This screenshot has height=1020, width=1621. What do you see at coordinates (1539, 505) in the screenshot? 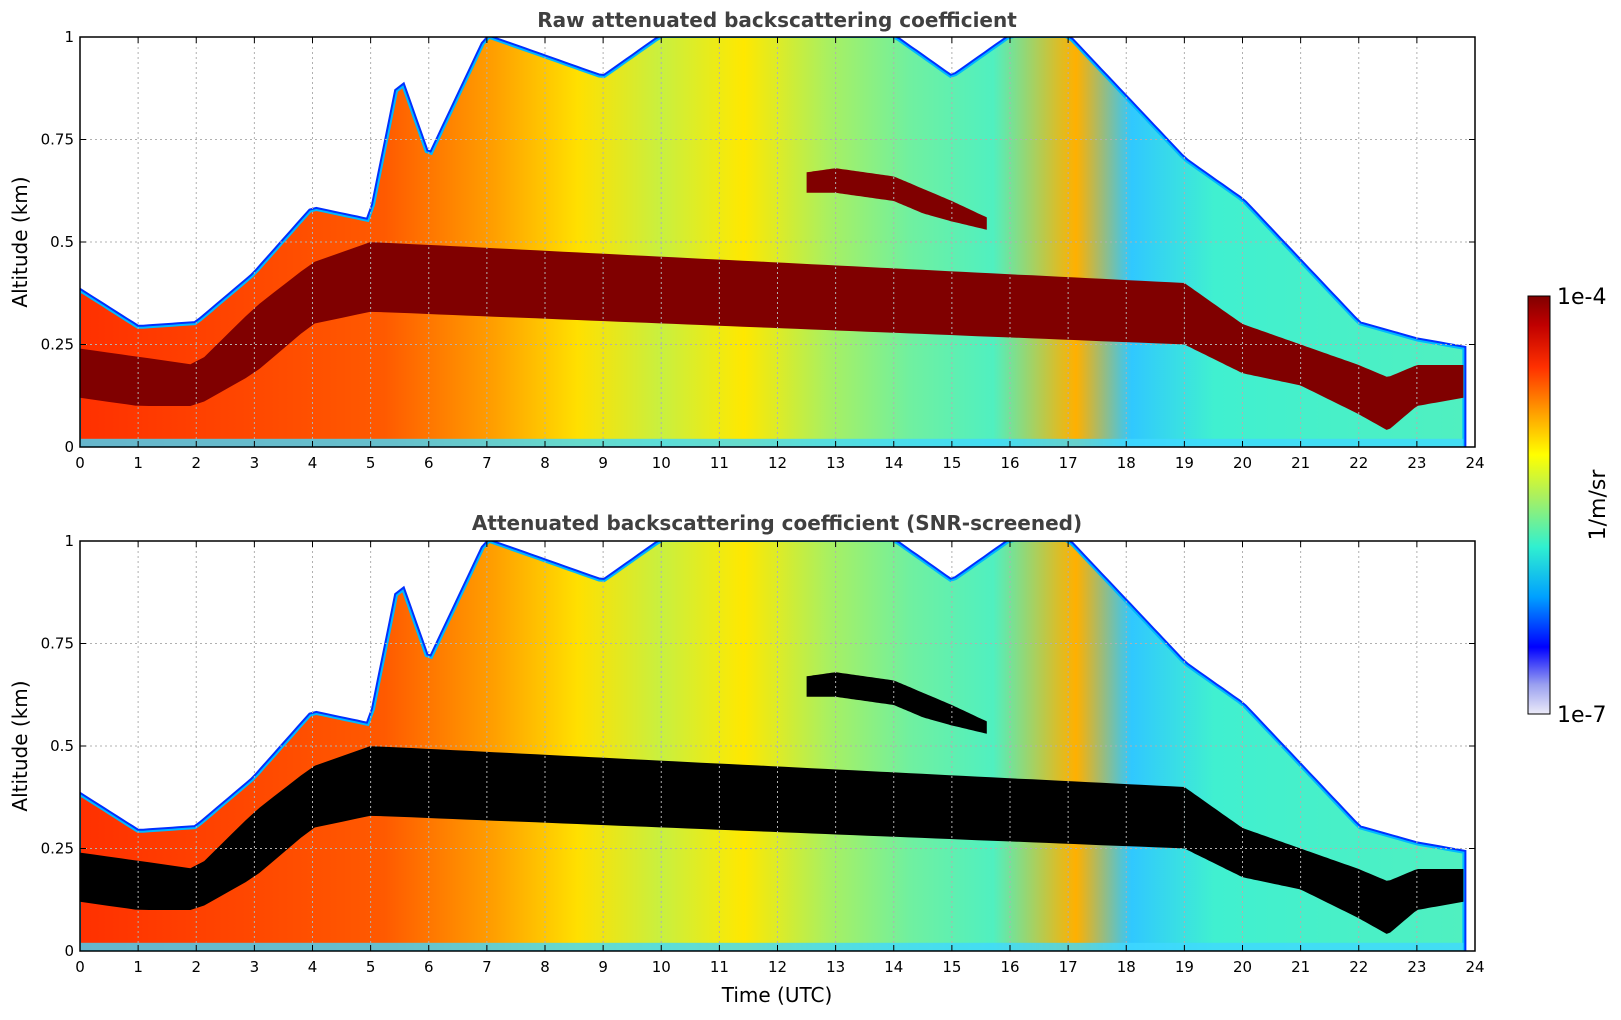
I see `colorbar-gradient` at bounding box center [1539, 505].